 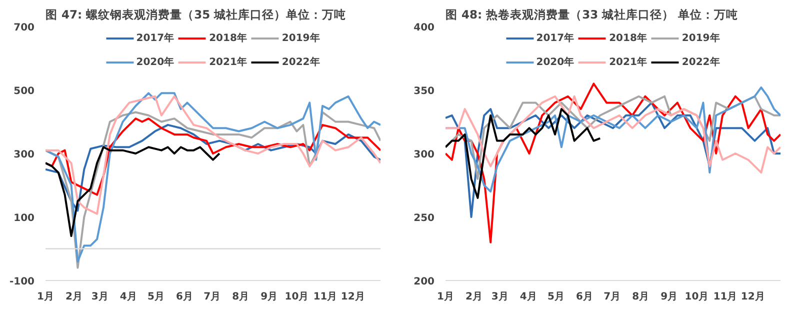 I want to click on chart-title: 图 47: 螺纹钢表观消费量（35 城社库口径）单位：万吨, so click(x=196, y=15).